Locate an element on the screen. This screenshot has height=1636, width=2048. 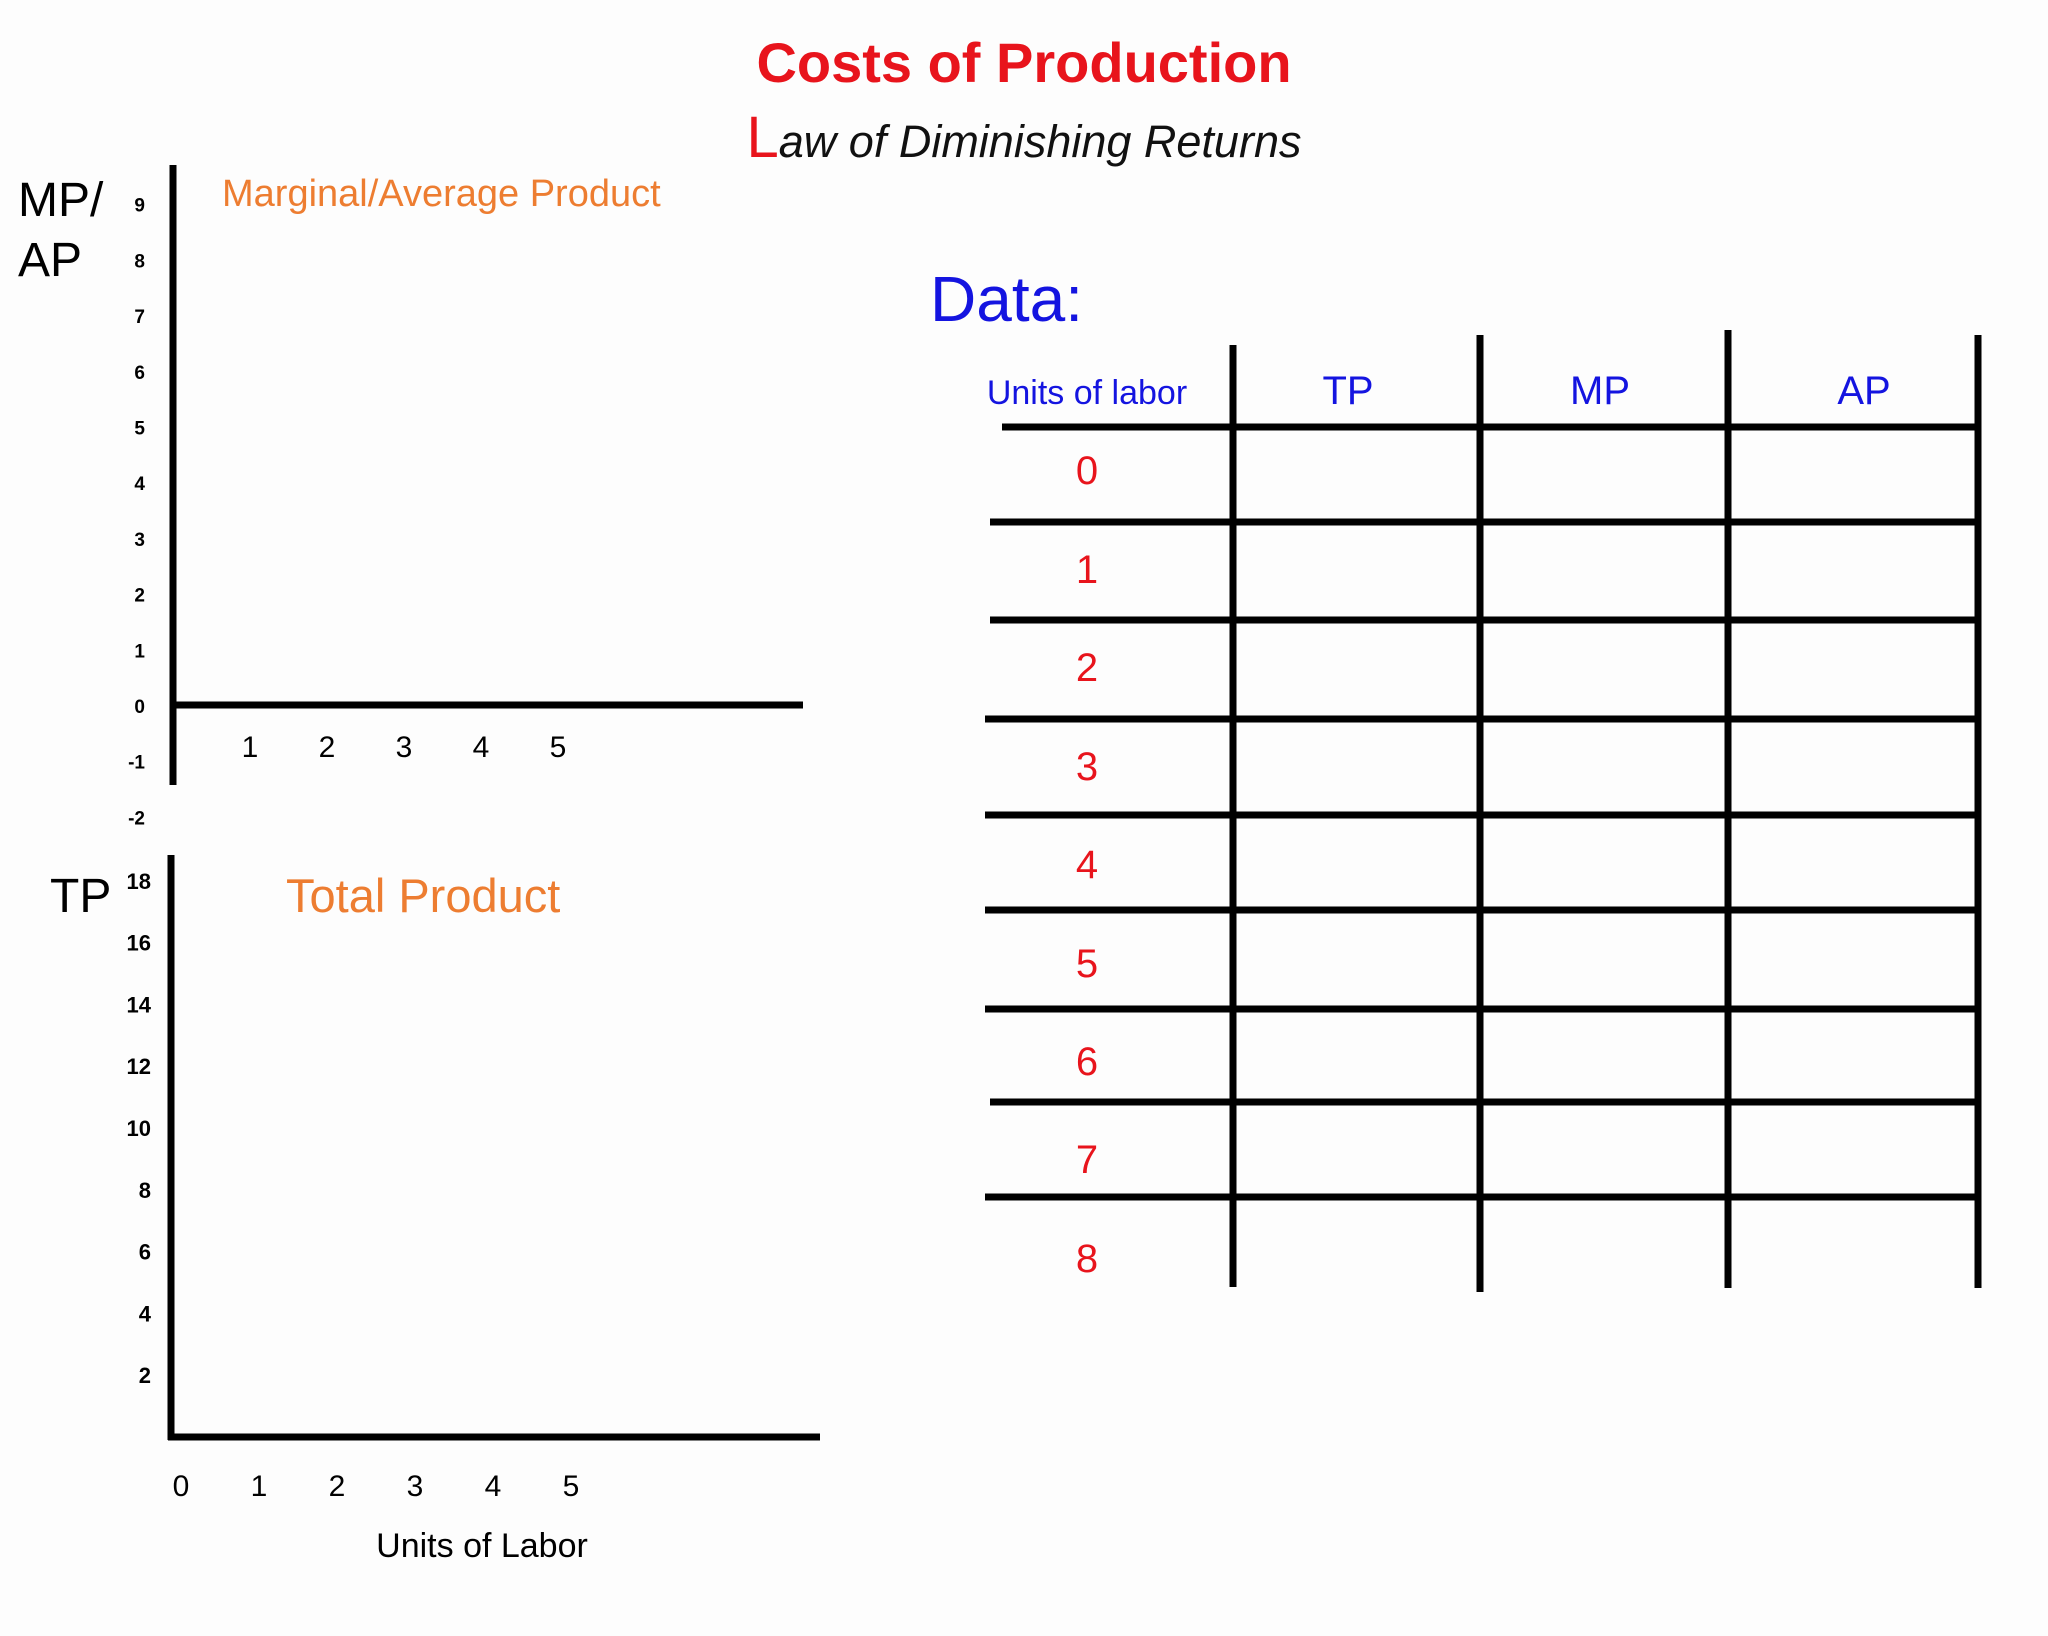
table-column-header: MP is located at coordinates (1600, 391).